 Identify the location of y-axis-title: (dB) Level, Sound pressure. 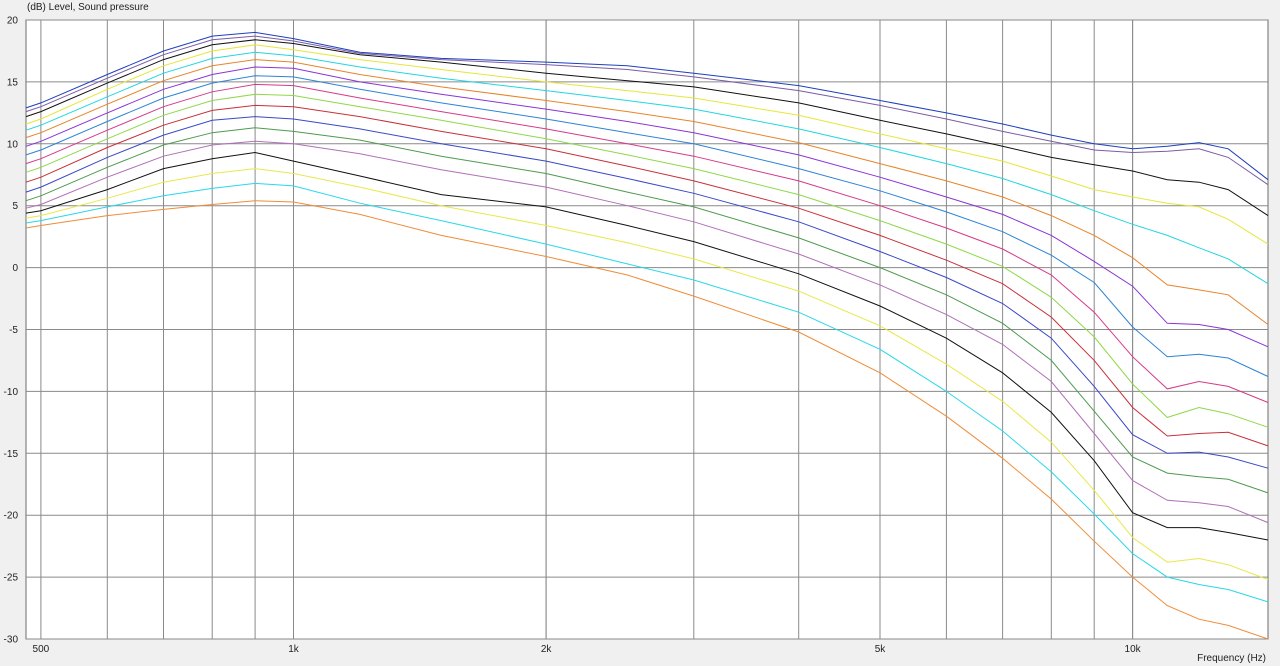
(88, 7).